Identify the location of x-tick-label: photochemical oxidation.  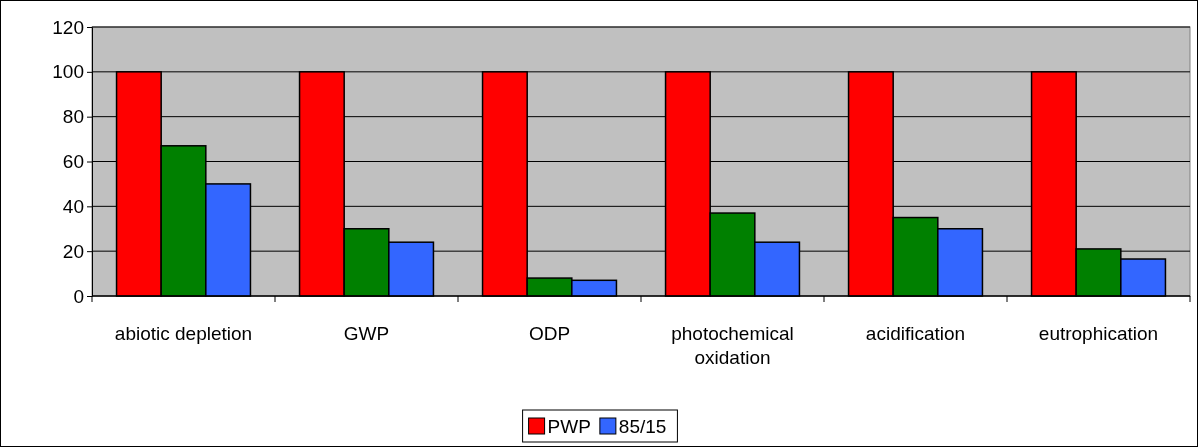
(732, 345).